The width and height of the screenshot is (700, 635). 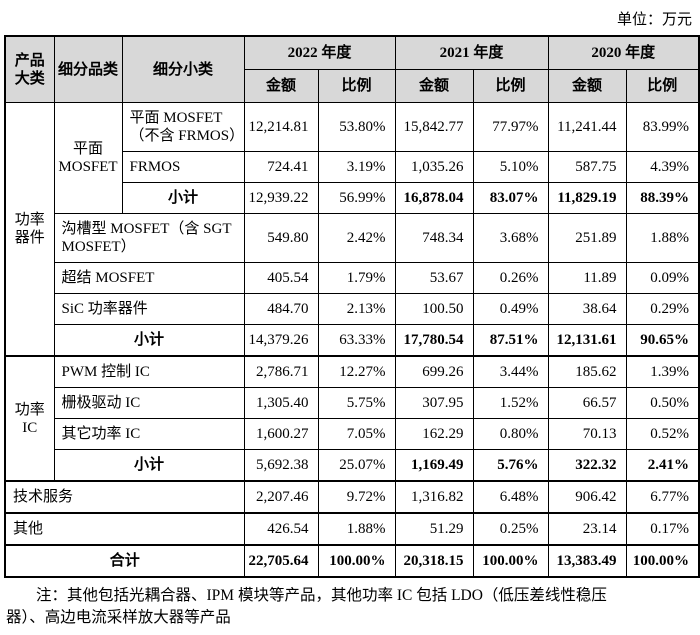 I want to click on row-label-cell: 平面 MOSFET（不含 FRMOS）, so click(x=183, y=127).